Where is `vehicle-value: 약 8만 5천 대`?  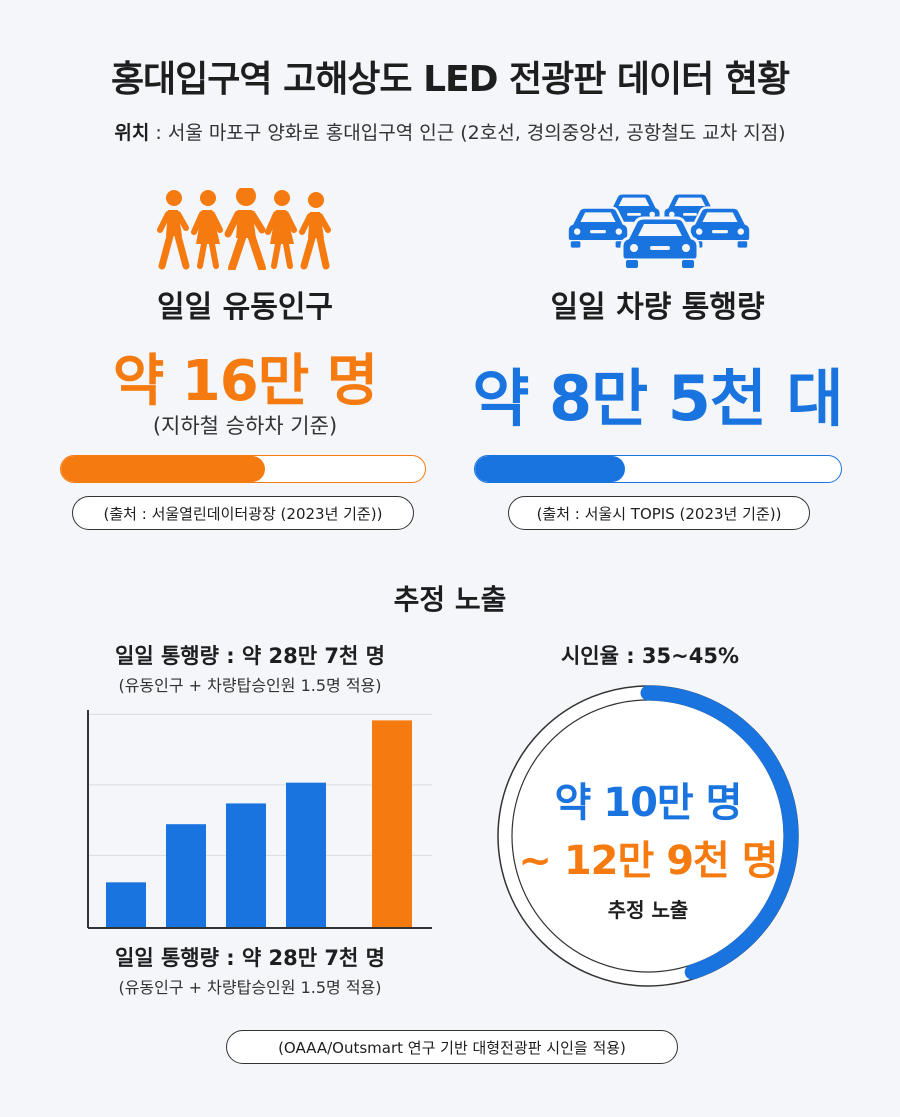
vehicle-value: 약 8만 5천 대 is located at coordinates (657, 398).